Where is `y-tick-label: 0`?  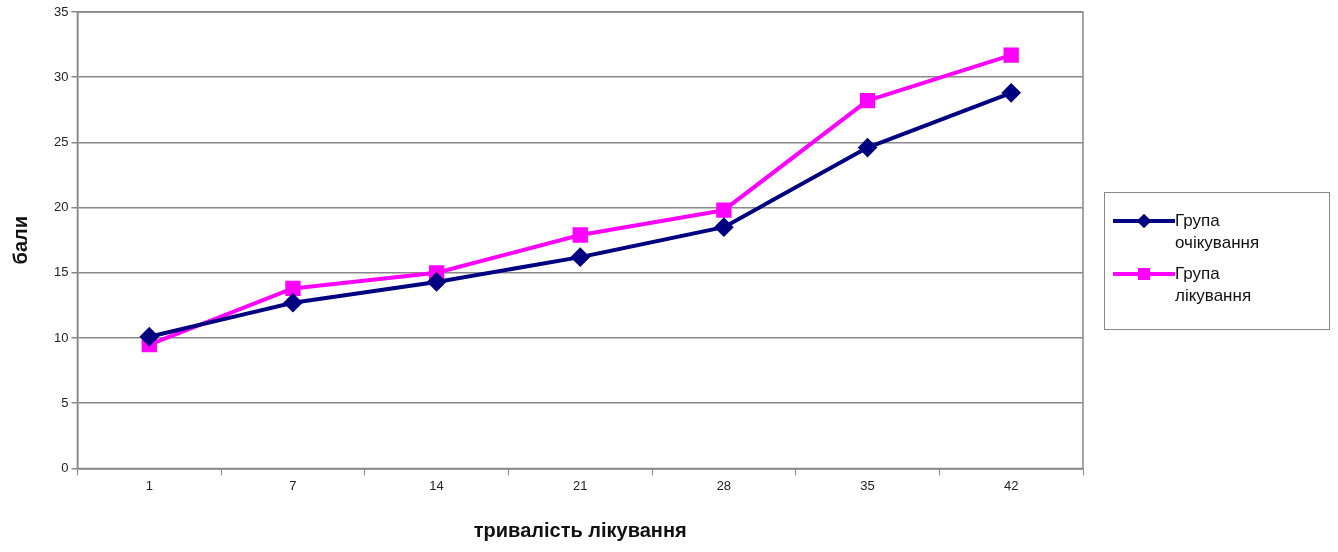 y-tick-label: 0 is located at coordinates (65, 467).